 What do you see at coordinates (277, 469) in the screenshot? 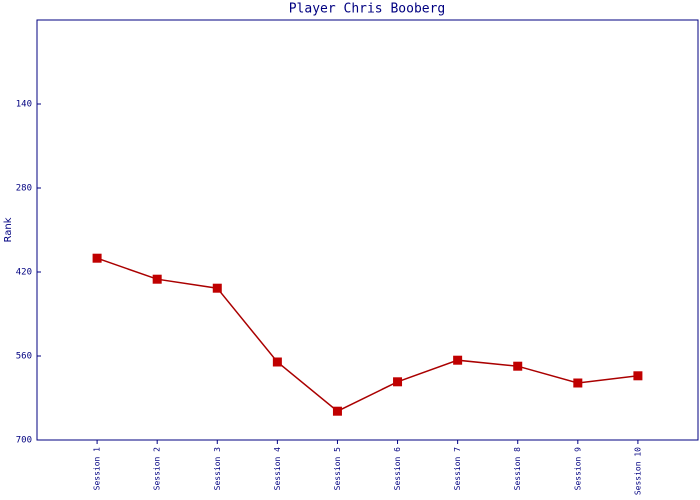
I see `x-tick-label: Session 4` at bounding box center [277, 469].